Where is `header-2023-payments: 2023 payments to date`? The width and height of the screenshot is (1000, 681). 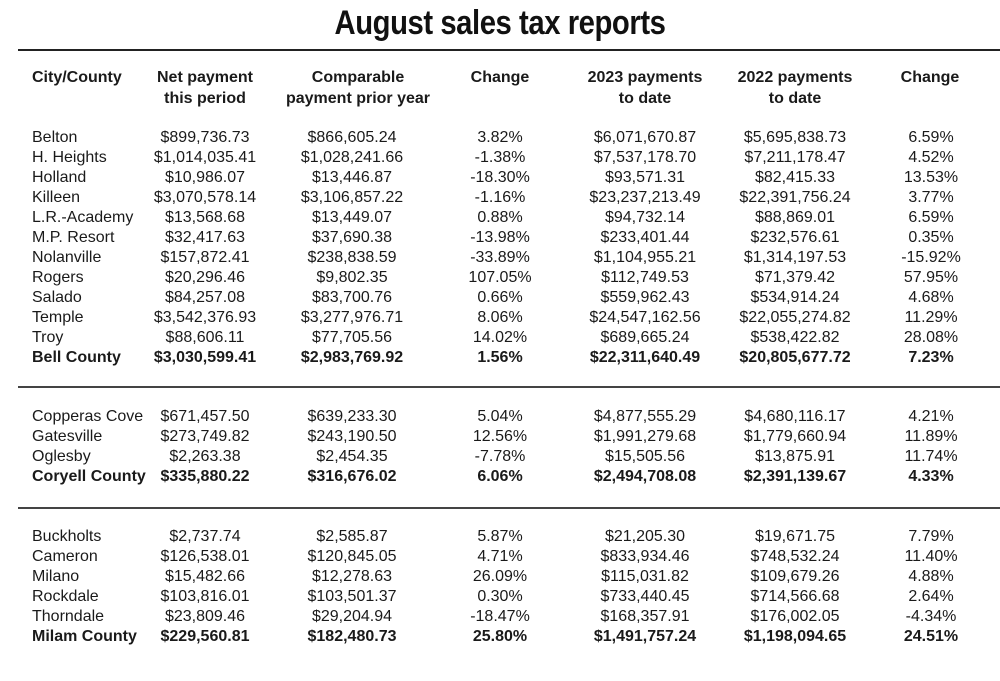
header-2023-payments: 2023 payments to date is located at coordinates (645, 88).